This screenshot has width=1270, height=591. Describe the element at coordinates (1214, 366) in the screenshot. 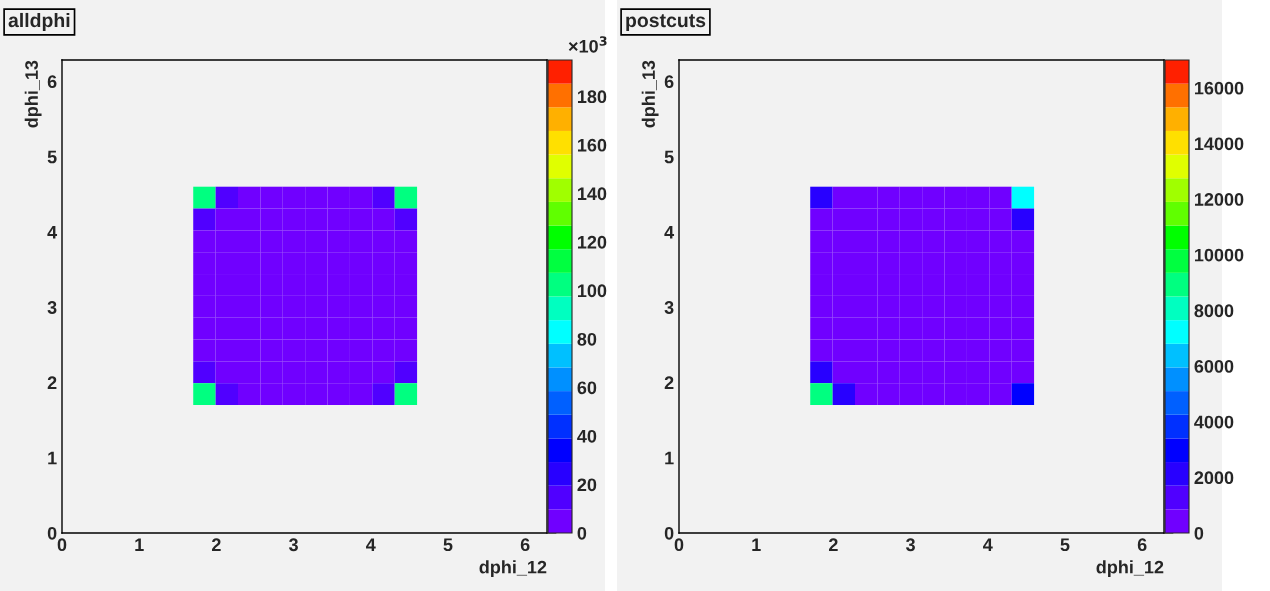

I see `color-bar-label: 6000` at that location.